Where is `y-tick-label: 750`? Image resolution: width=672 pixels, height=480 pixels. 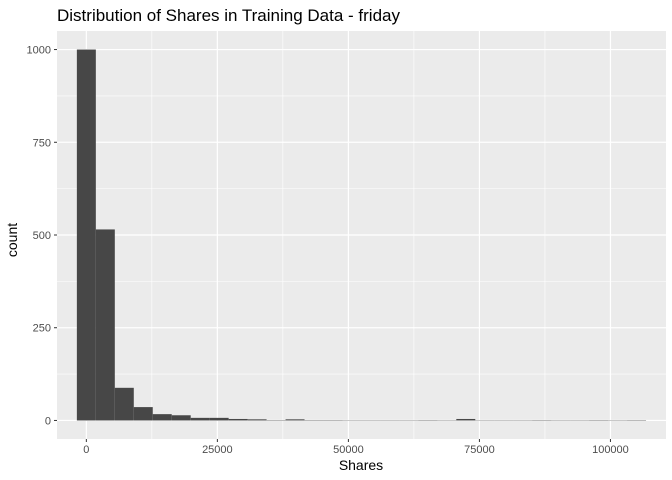
y-tick-label: 750 is located at coordinates (42, 143).